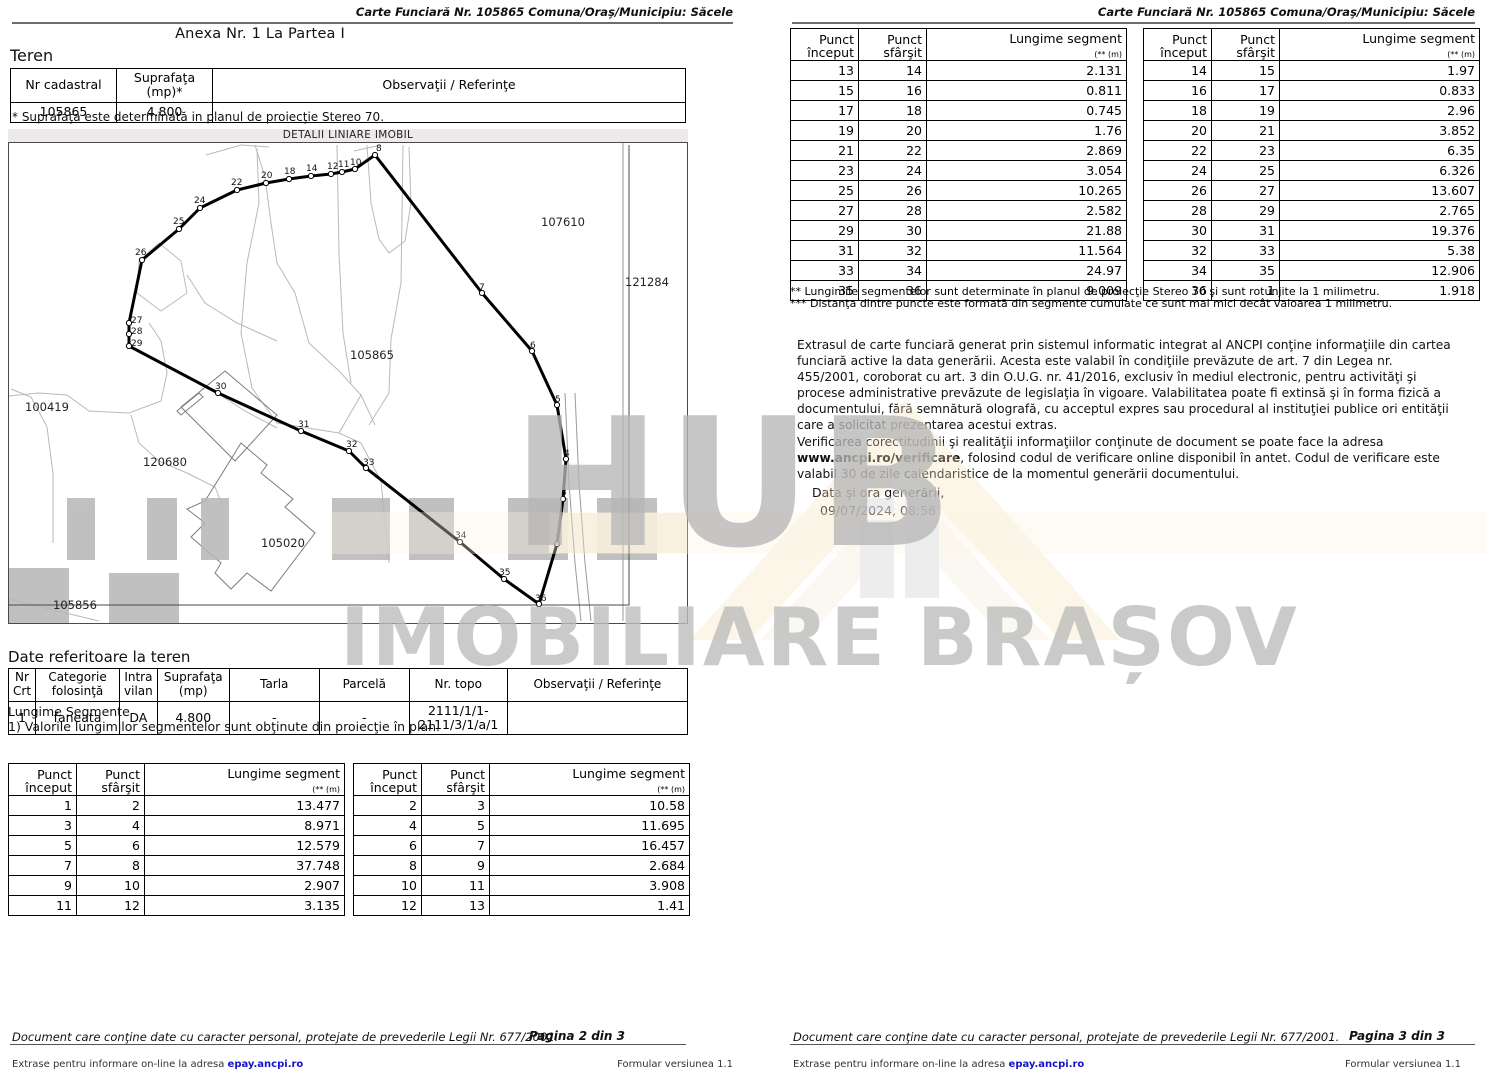 The width and height of the screenshot is (1487, 1080). I want to click on cell-punct-sfarsit: 23, so click(1245, 150).